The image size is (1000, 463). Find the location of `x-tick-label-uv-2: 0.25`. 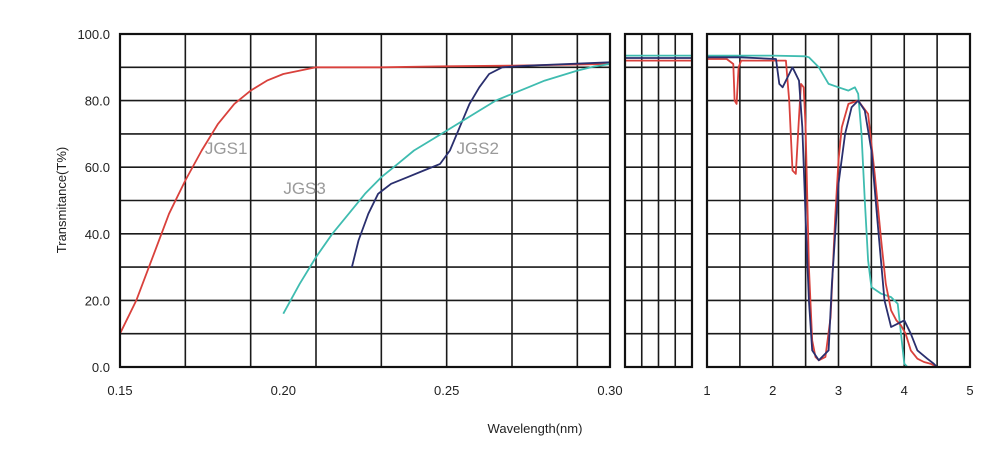

x-tick-label-uv-2: 0.25 is located at coordinates (446, 390).